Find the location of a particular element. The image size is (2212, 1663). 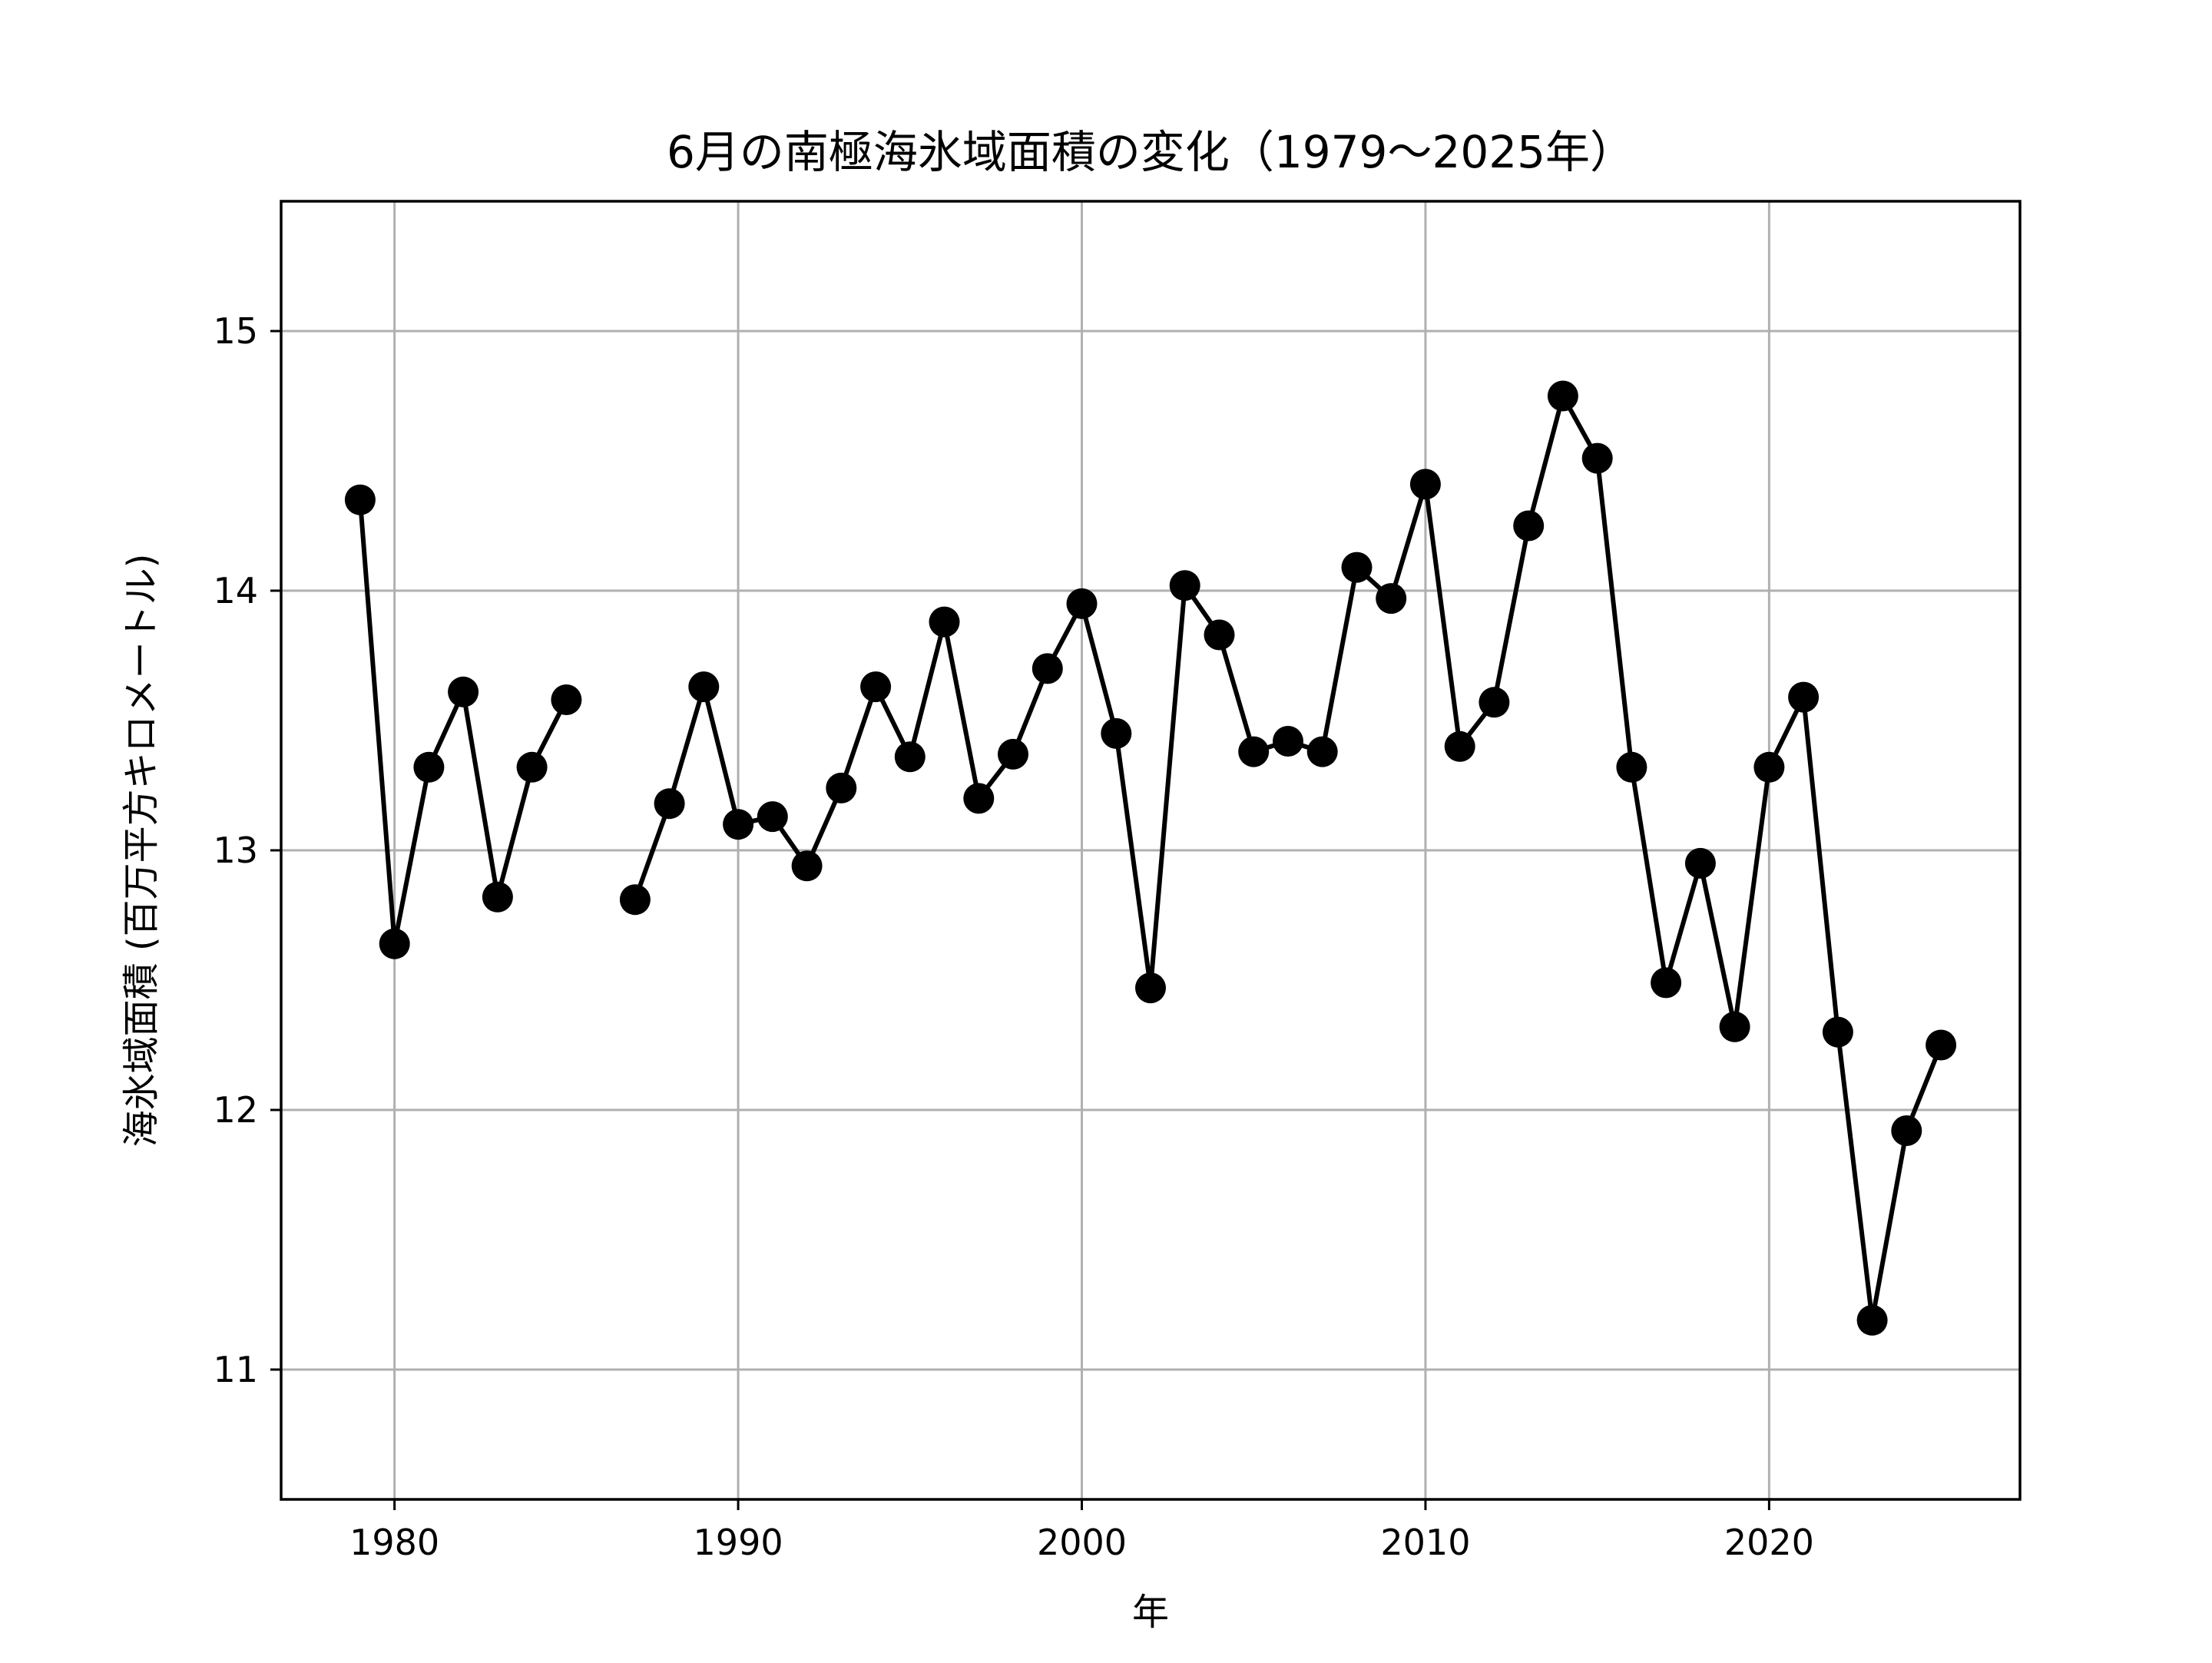

x-tick-label: 1990 is located at coordinates (738, 1542).